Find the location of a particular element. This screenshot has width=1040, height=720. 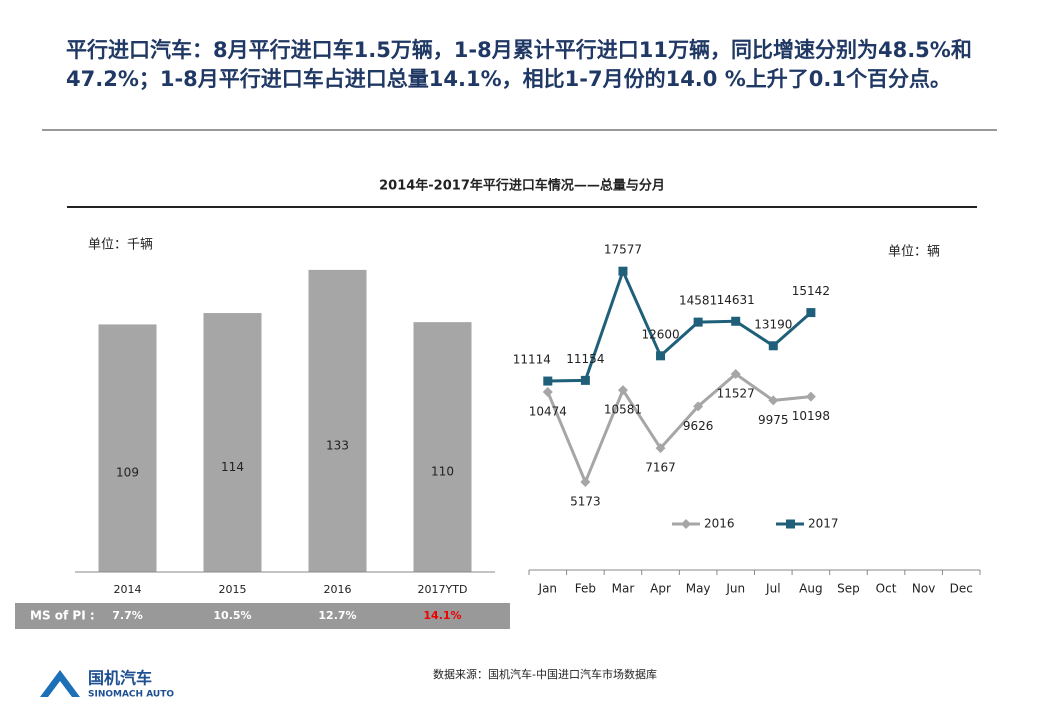

data-label: 9626 is located at coordinates (698, 426).